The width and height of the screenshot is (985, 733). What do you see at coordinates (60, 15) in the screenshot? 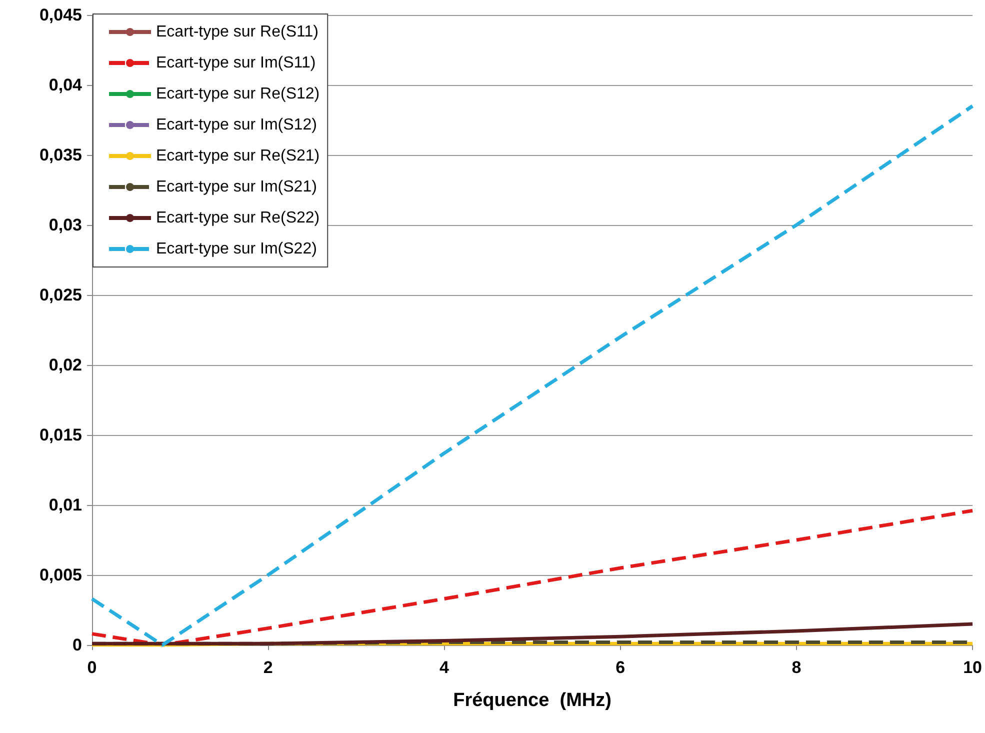
I see `y-tick-label: 0,045` at bounding box center [60, 15].